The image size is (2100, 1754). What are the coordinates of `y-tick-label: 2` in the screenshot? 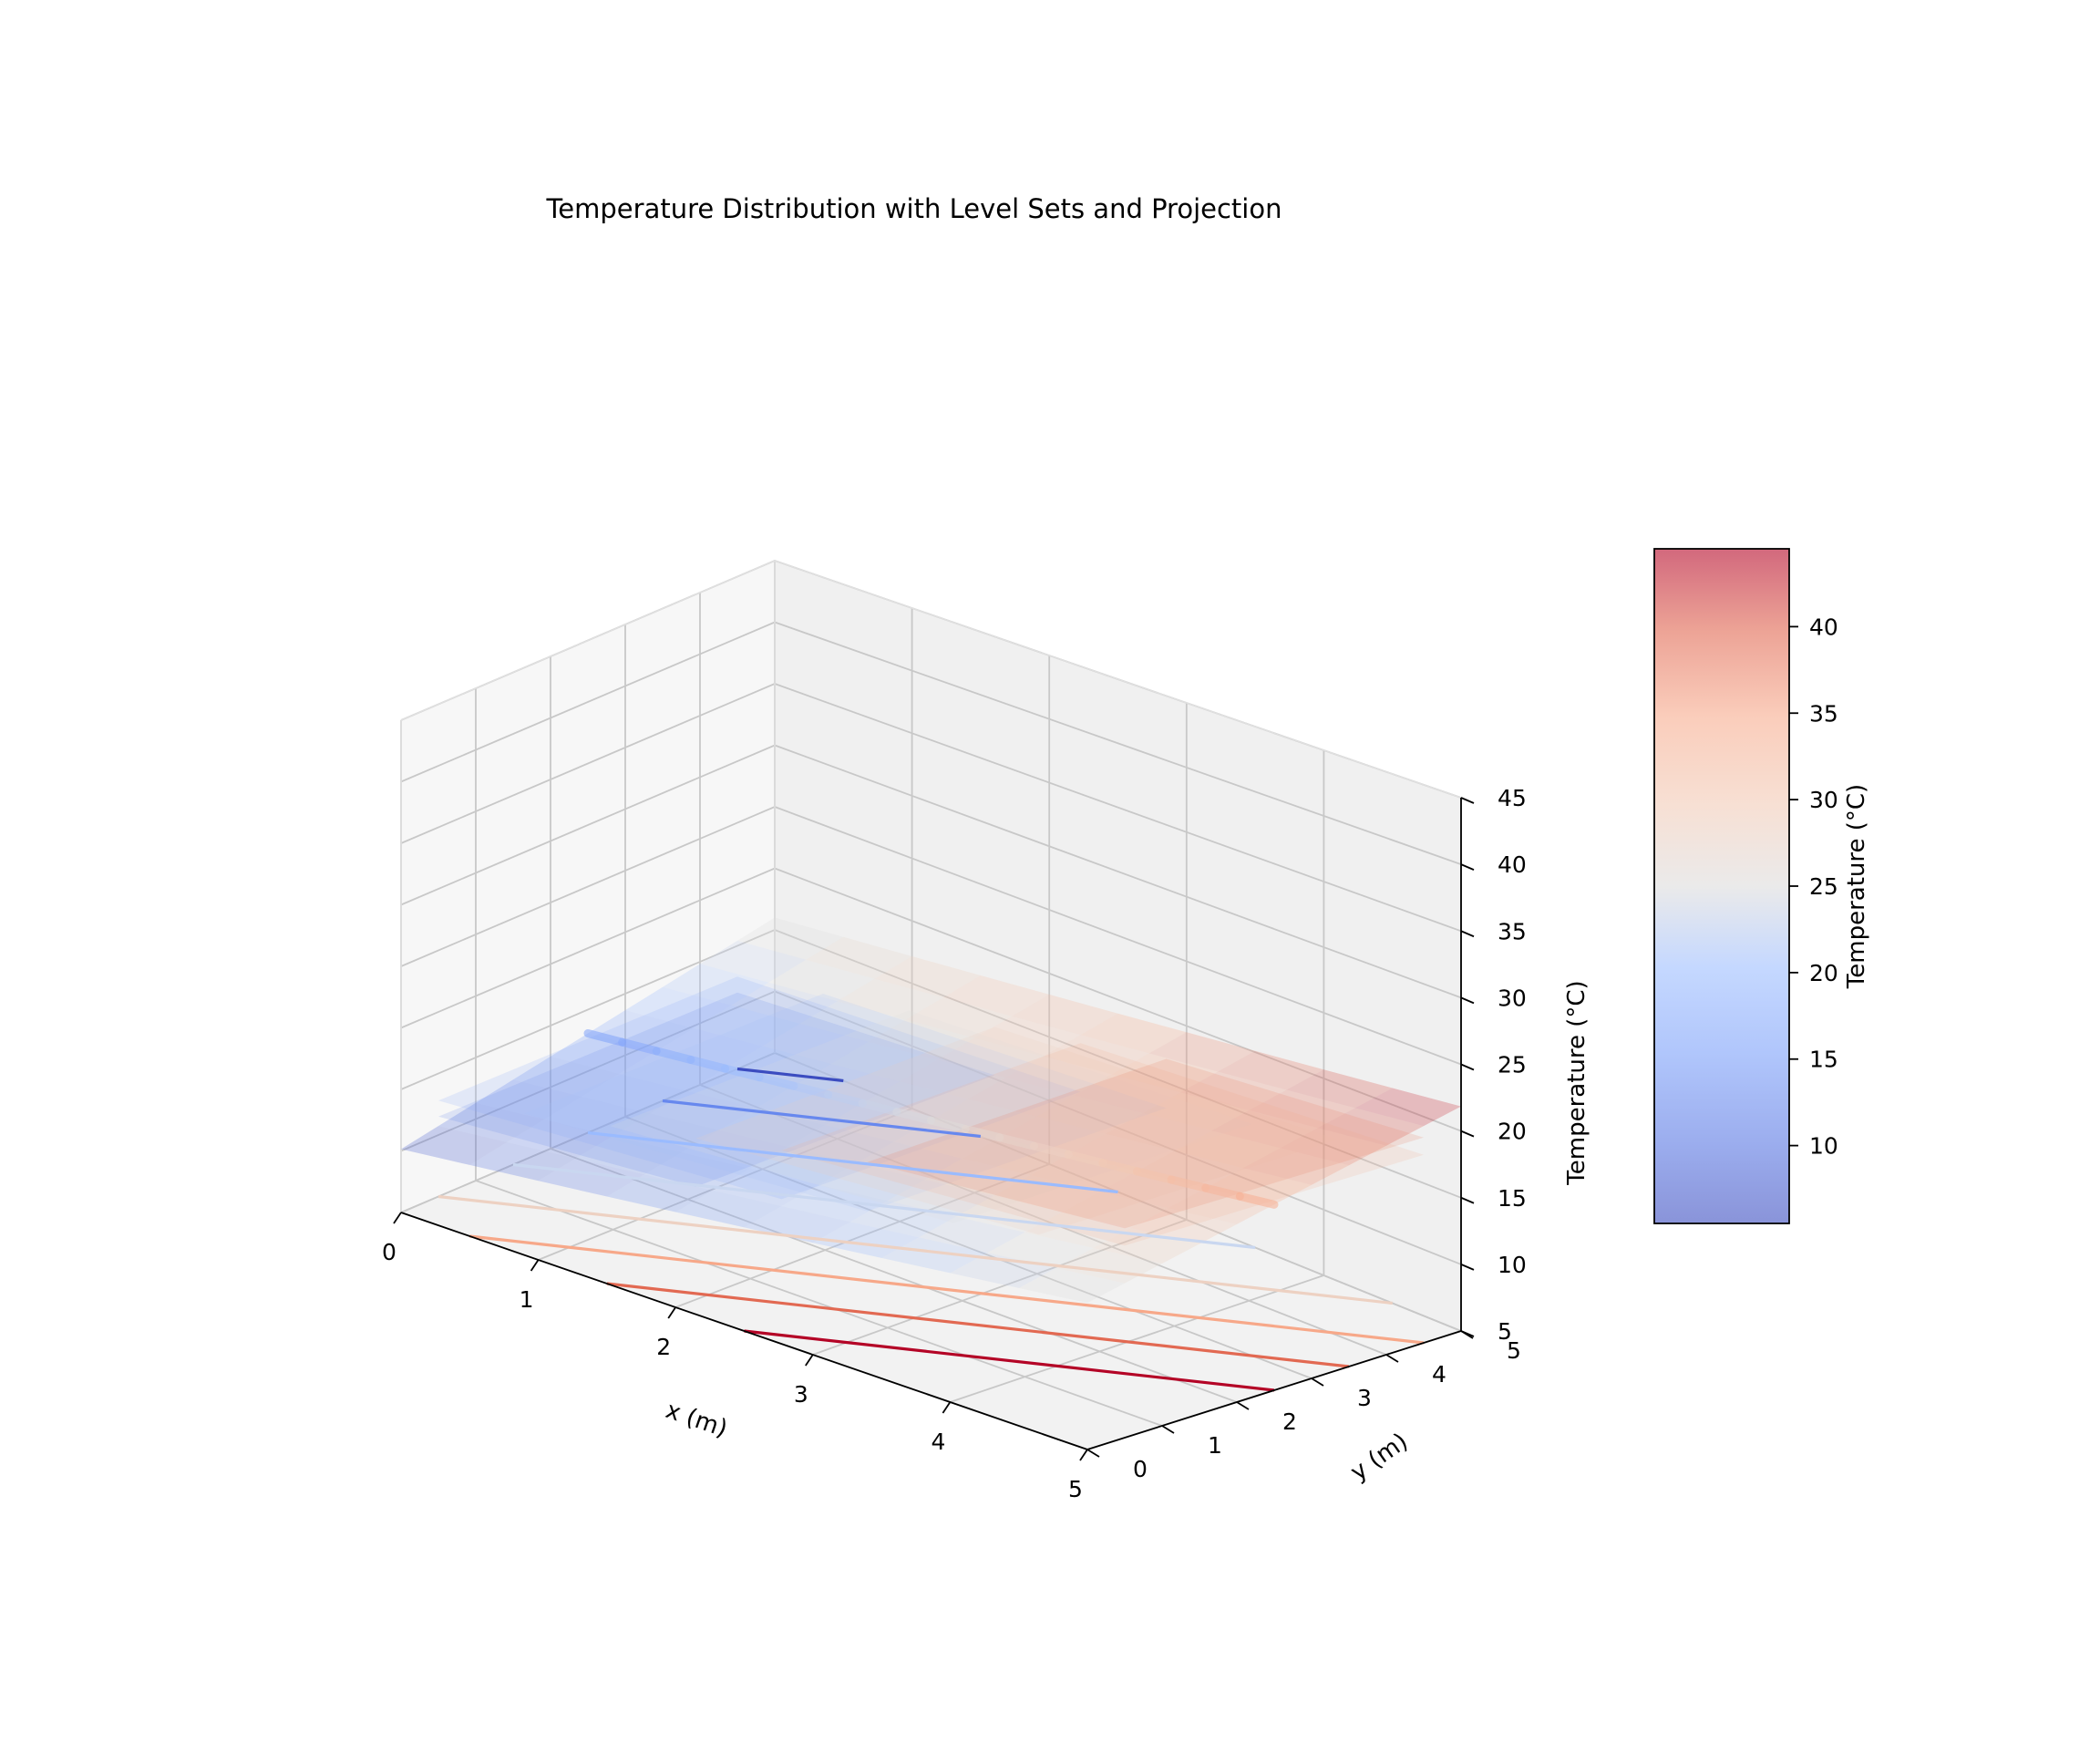 It's located at (1290, 1421).